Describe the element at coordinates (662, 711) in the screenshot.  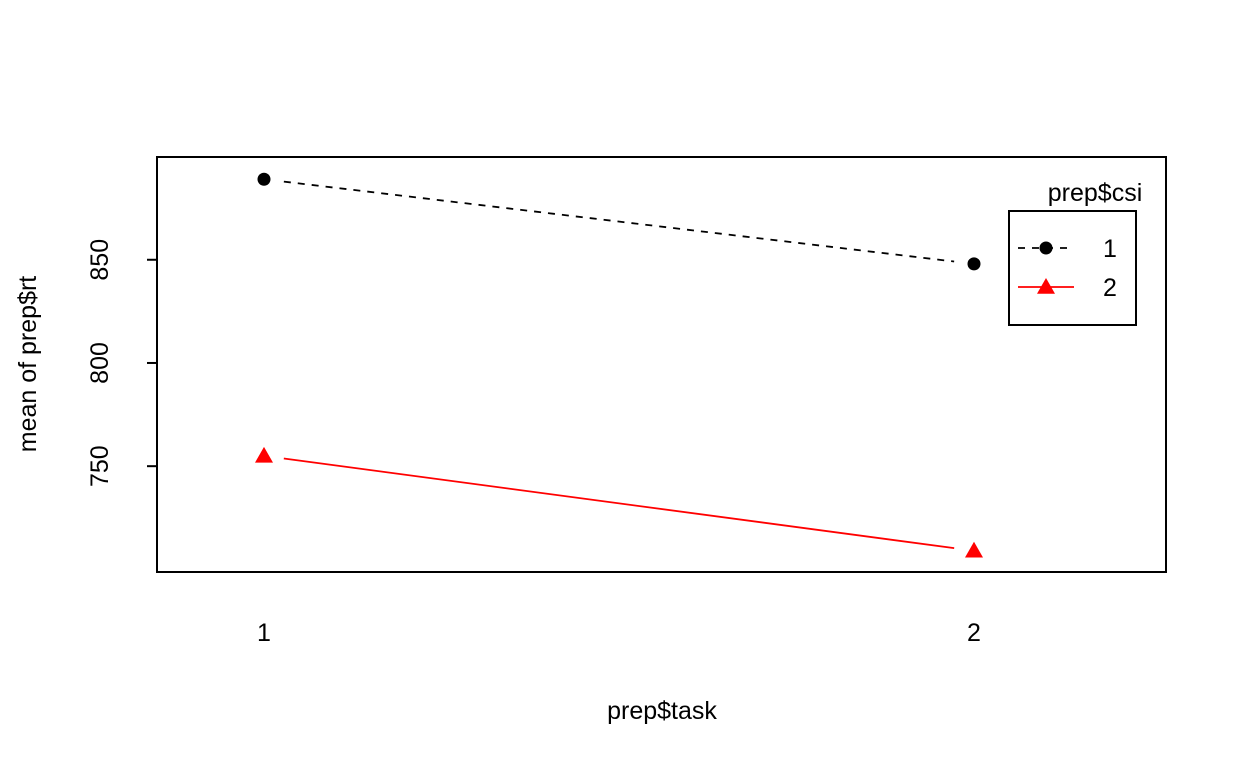
I see `x-axis-title: prep$task` at that location.